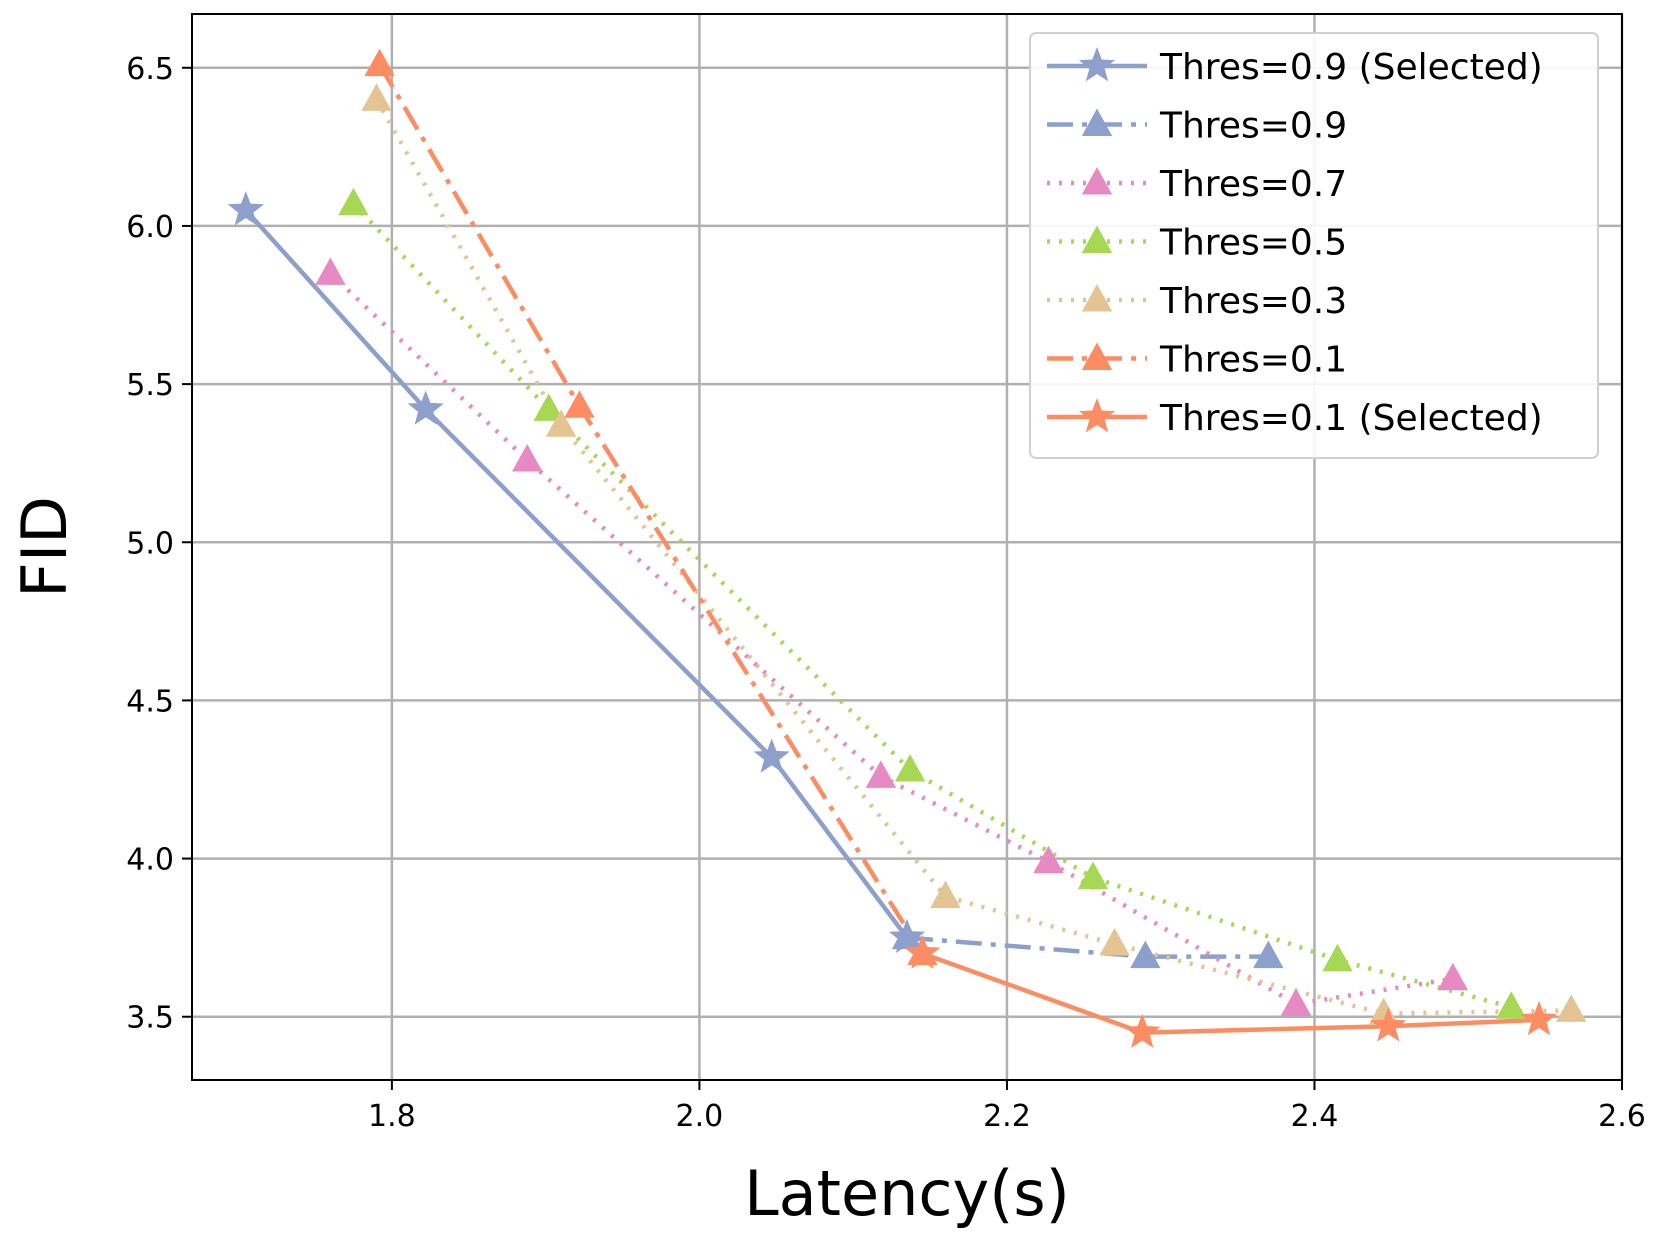  Describe the element at coordinates (1315, 1116) in the screenshot. I see `x-tick-label: 2.4` at that location.